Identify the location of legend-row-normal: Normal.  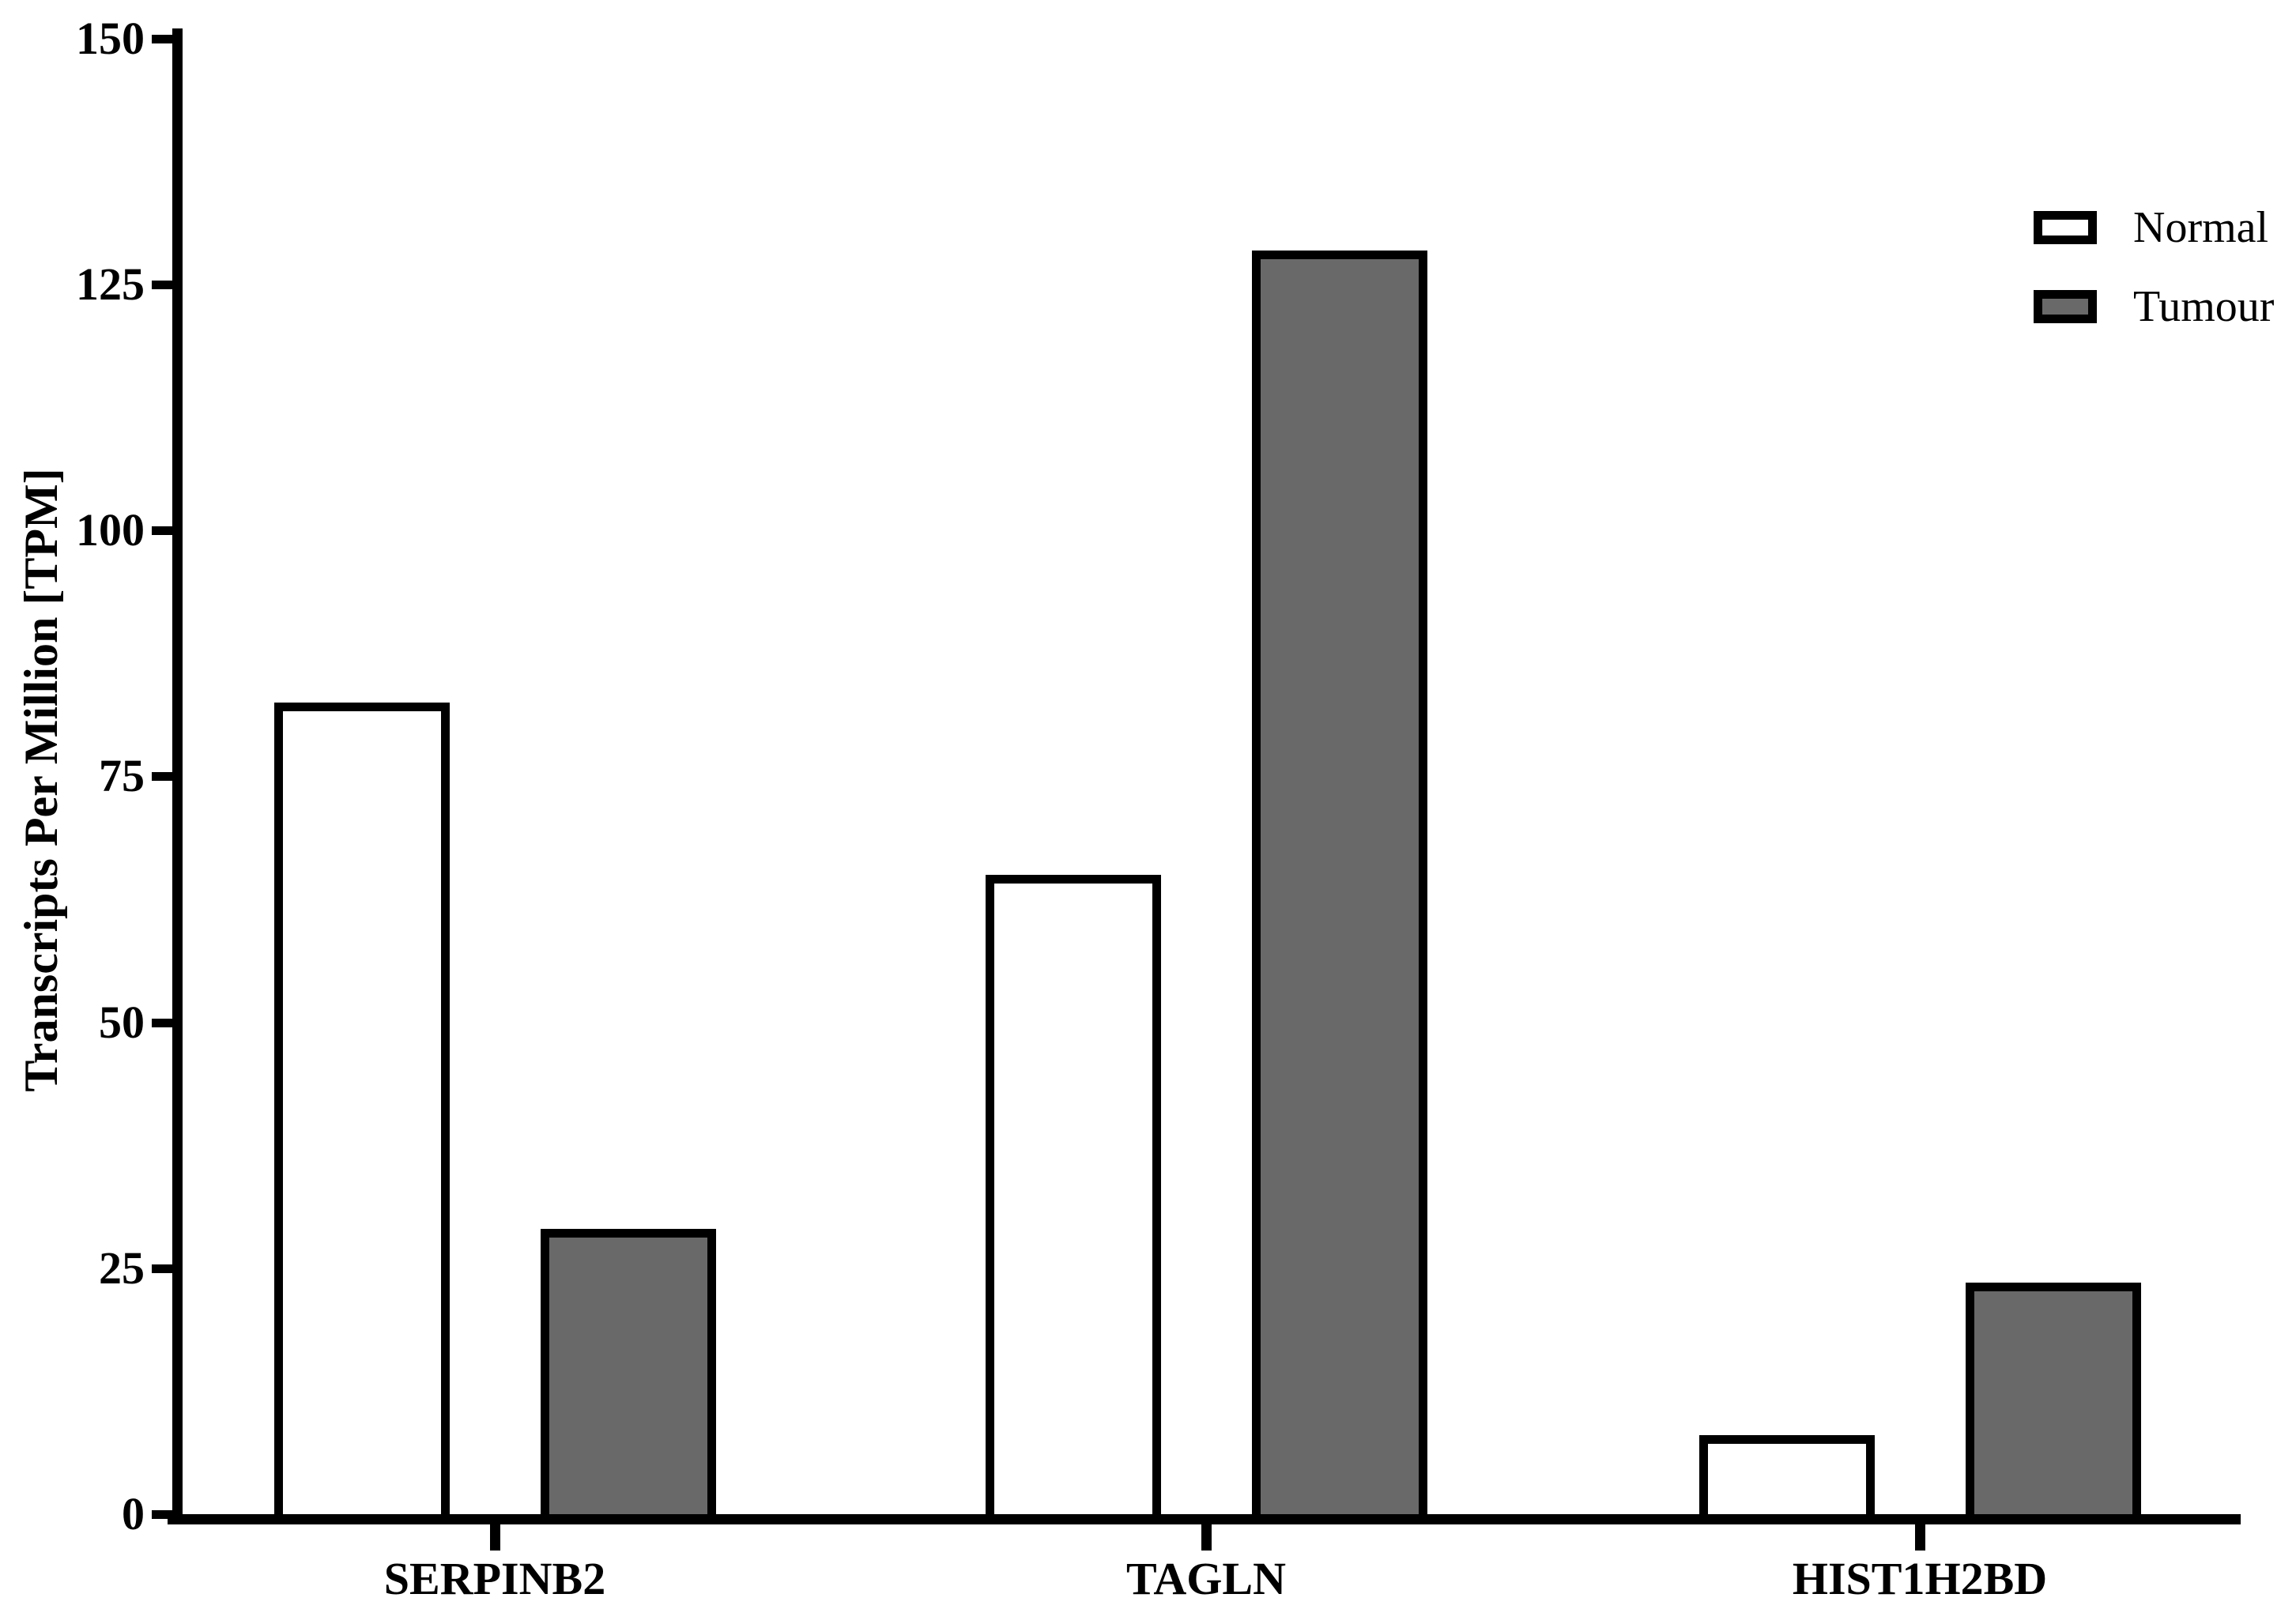
(2154, 227).